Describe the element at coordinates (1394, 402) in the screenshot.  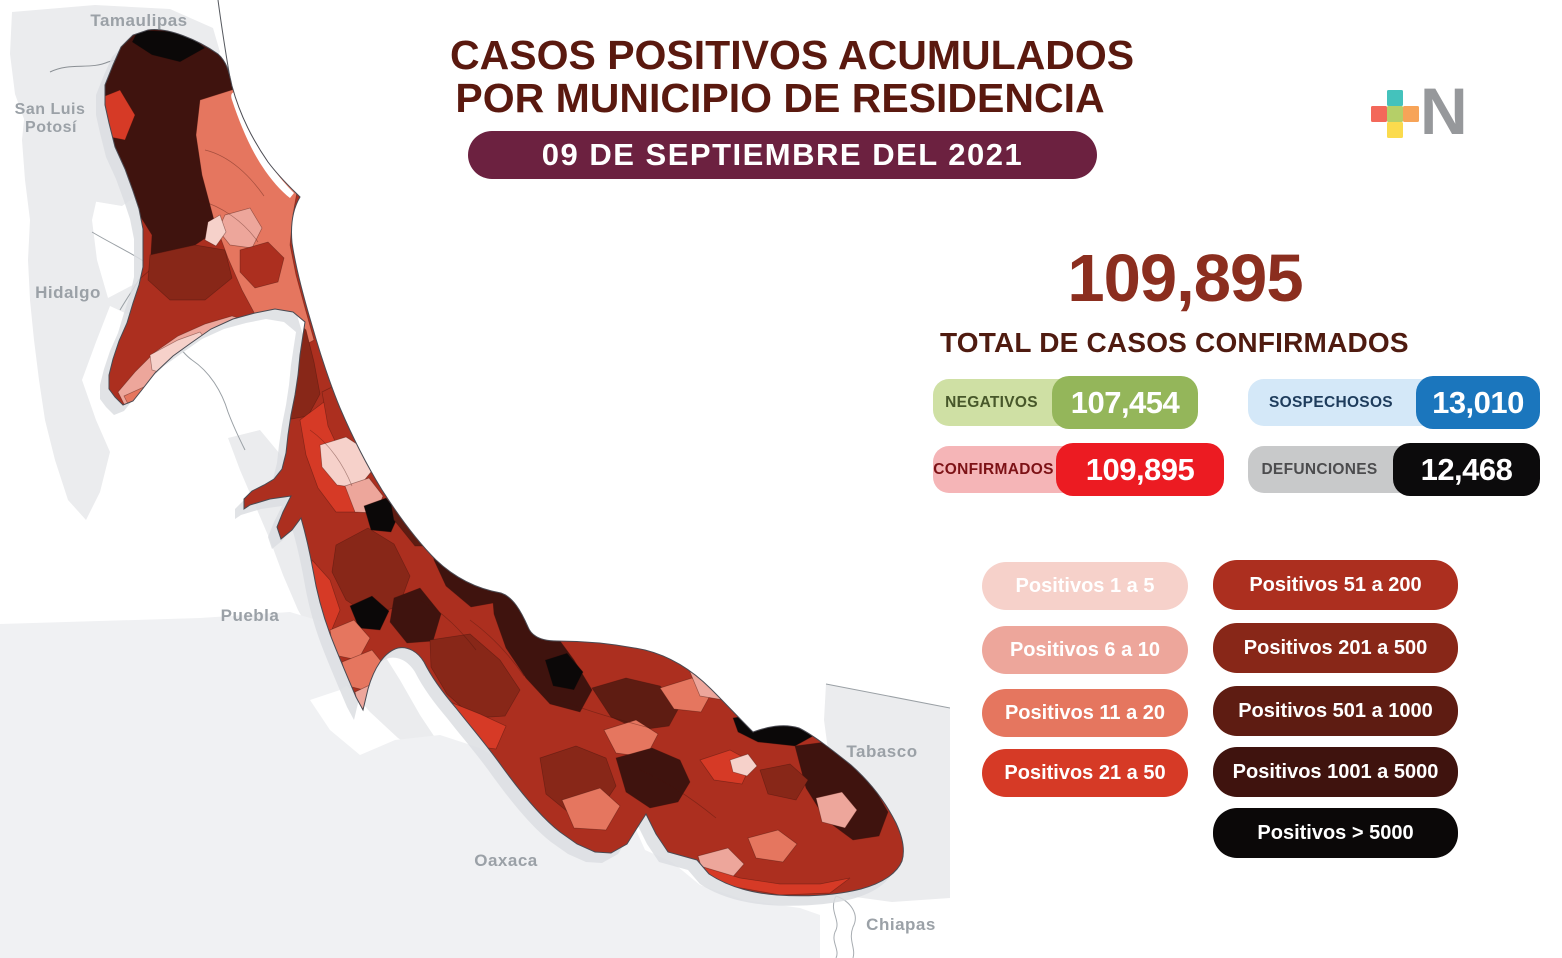
I see `stat-sospechosos: SOSPECHOSOS 13,010` at that location.